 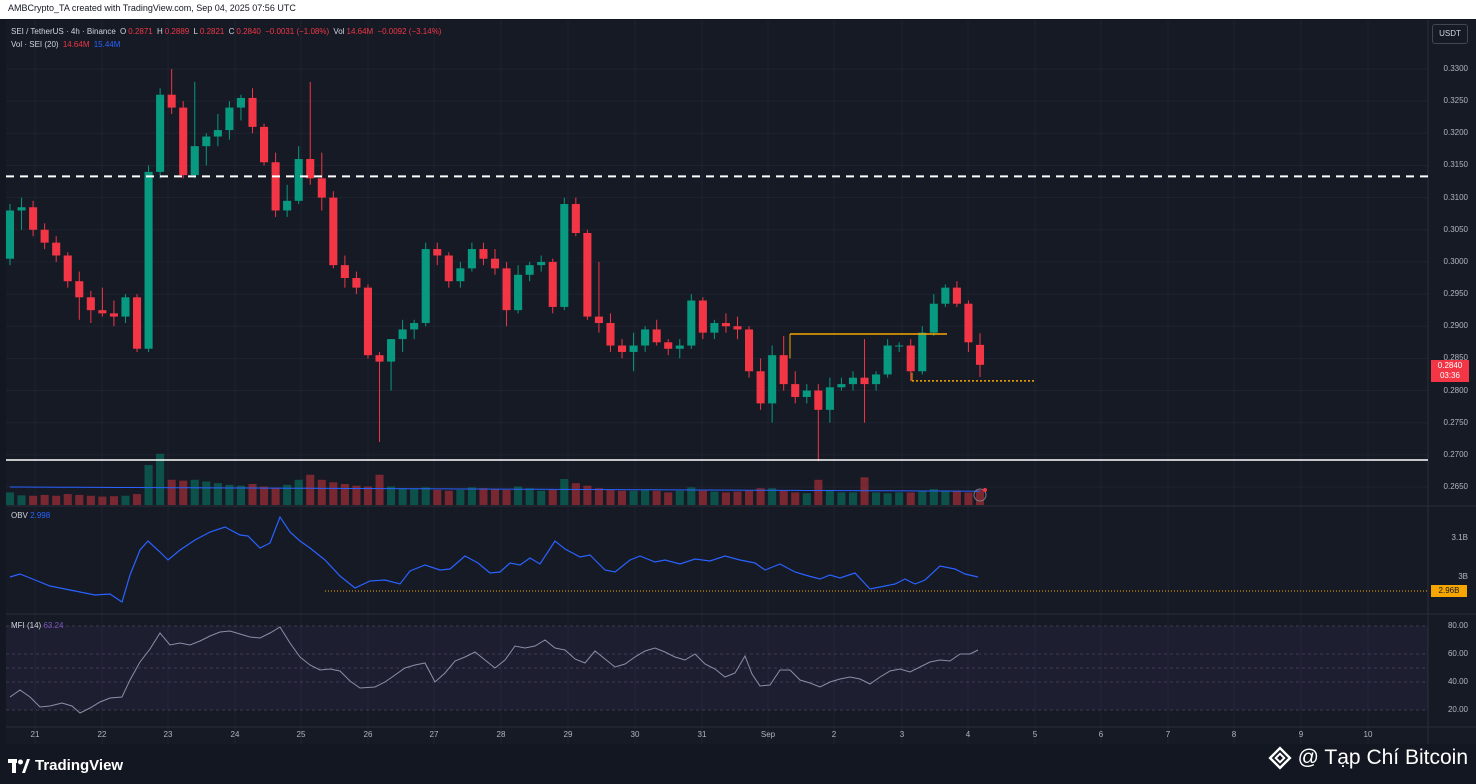 What do you see at coordinates (1455, 261) in the screenshot?
I see `price-axis-label: 0.3000` at bounding box center [1455, 261].